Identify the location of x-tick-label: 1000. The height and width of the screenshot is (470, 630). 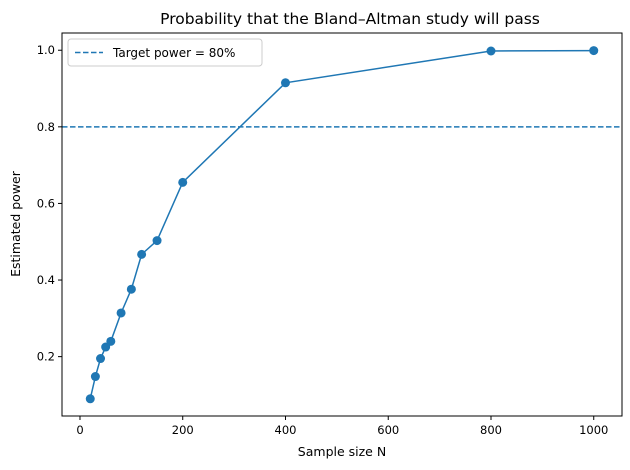
(593, 430).